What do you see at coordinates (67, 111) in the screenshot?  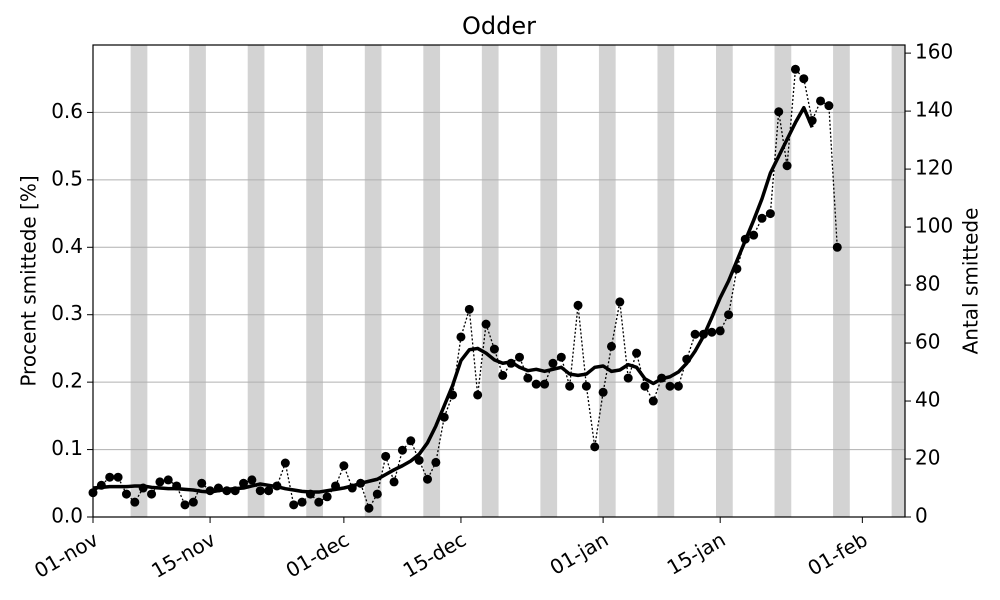 I see `y-tick-label: 0.6` at bounding box center [67, 111].